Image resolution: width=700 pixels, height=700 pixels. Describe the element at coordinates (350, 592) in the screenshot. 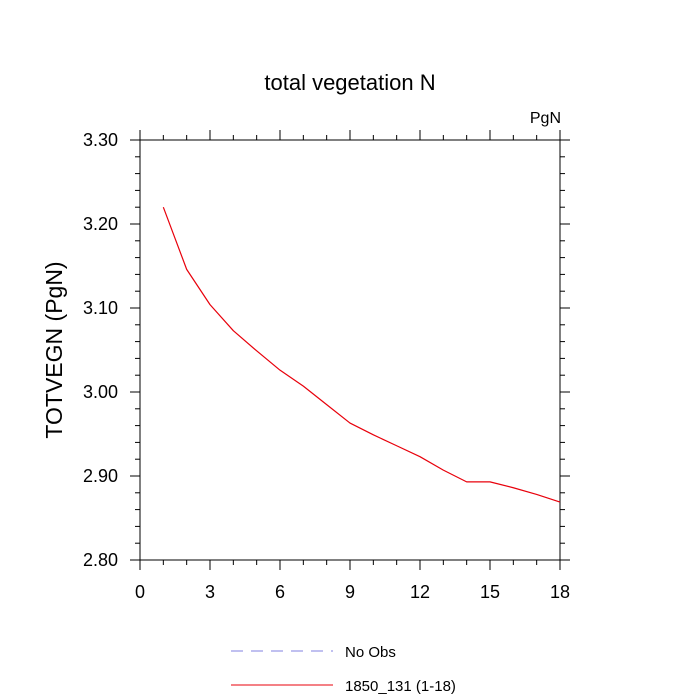

I see `x-tick-label: 9` at that location.